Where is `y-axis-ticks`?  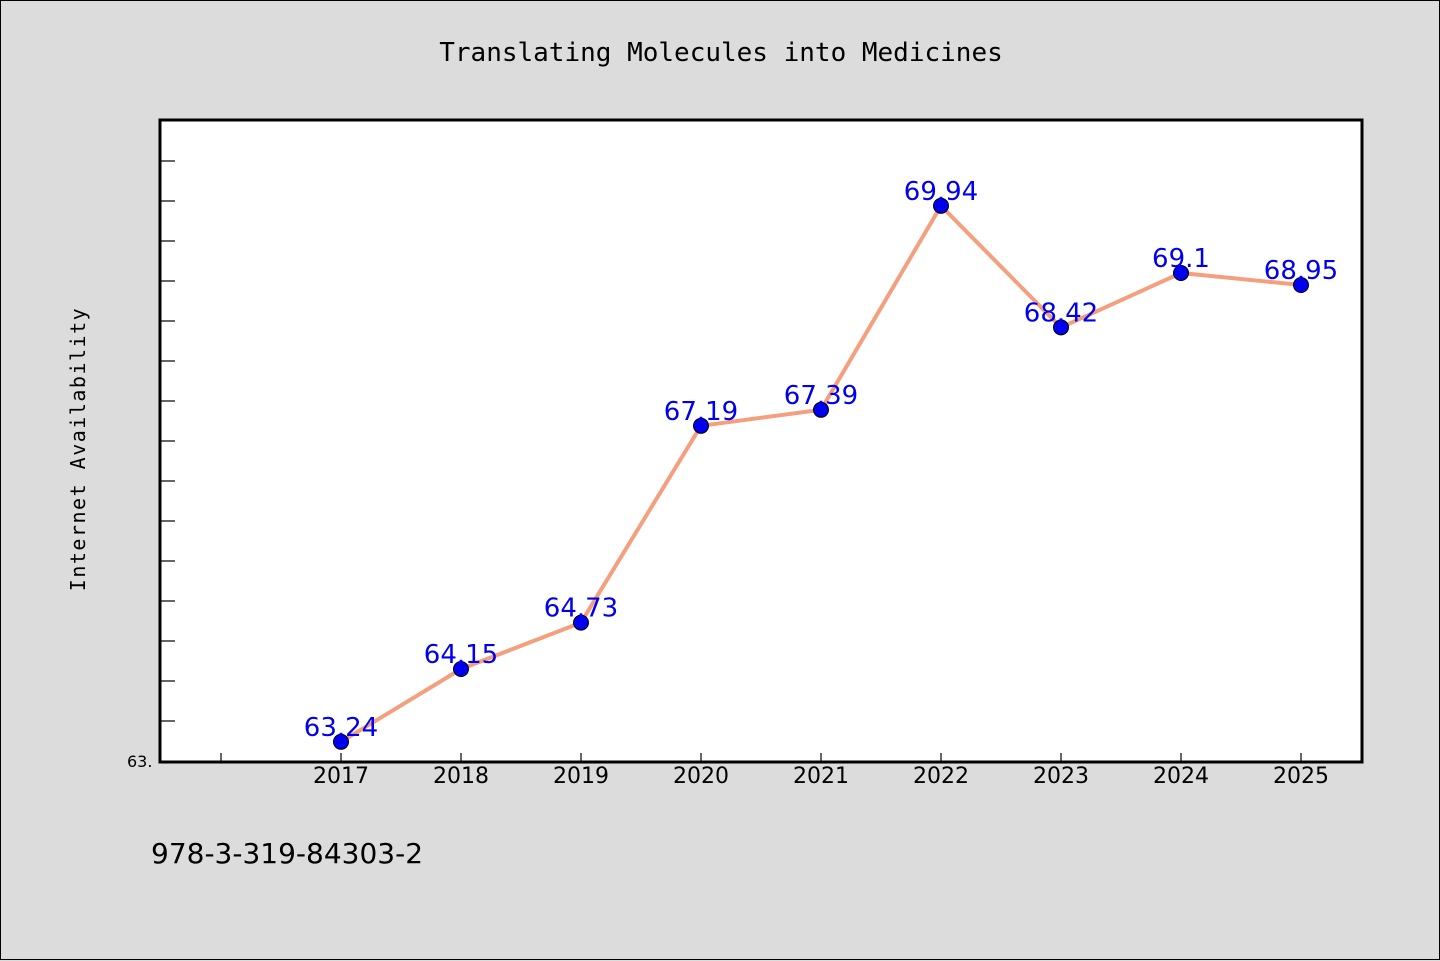
y-axis-ticks is located at coordinates (168, 441).